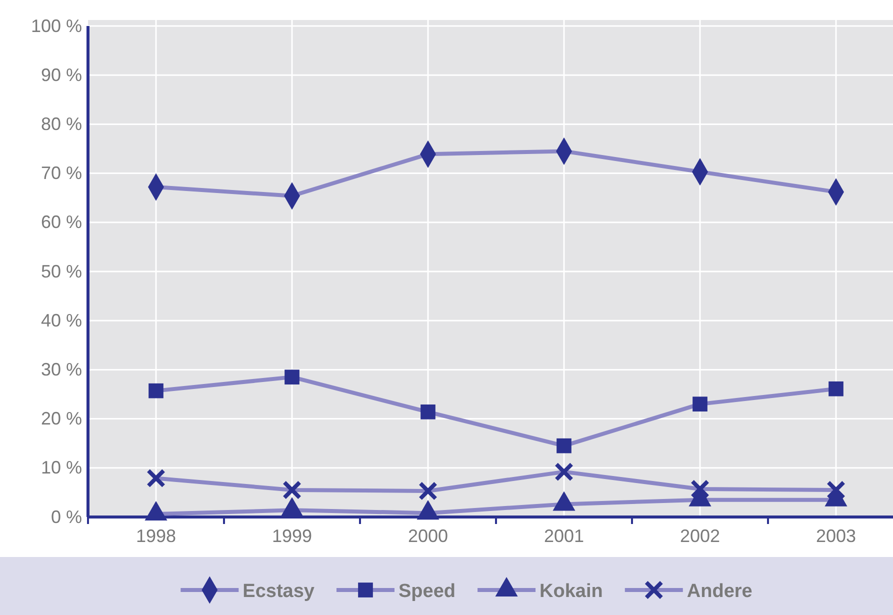  Describe the element at coordinates (56, 26) in the screenshot. I see `y-tick-label: 100 %` at that location.